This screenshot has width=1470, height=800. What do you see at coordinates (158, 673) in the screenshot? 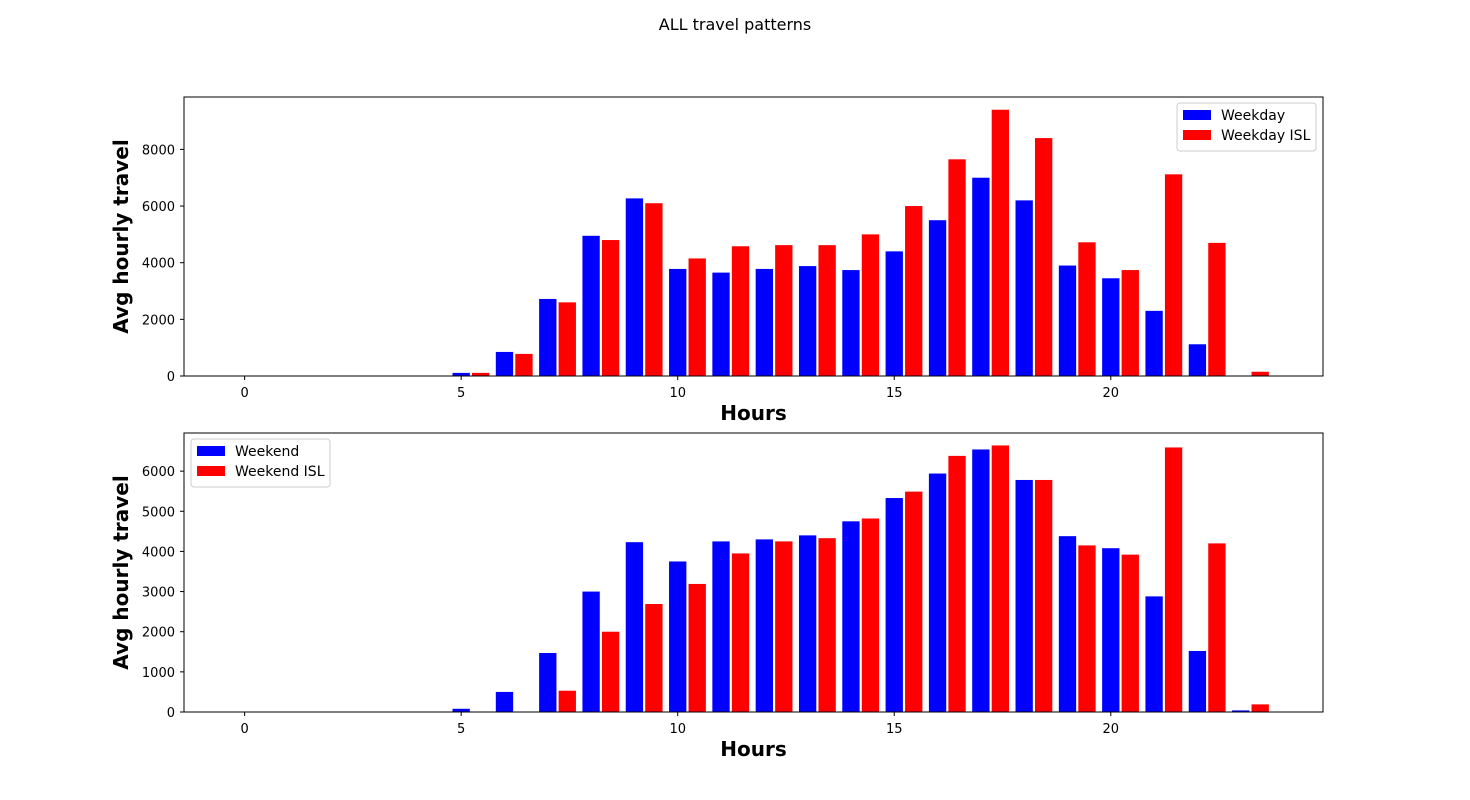
I see `y-tick-label: 1000` at bounding box center [158, 673].